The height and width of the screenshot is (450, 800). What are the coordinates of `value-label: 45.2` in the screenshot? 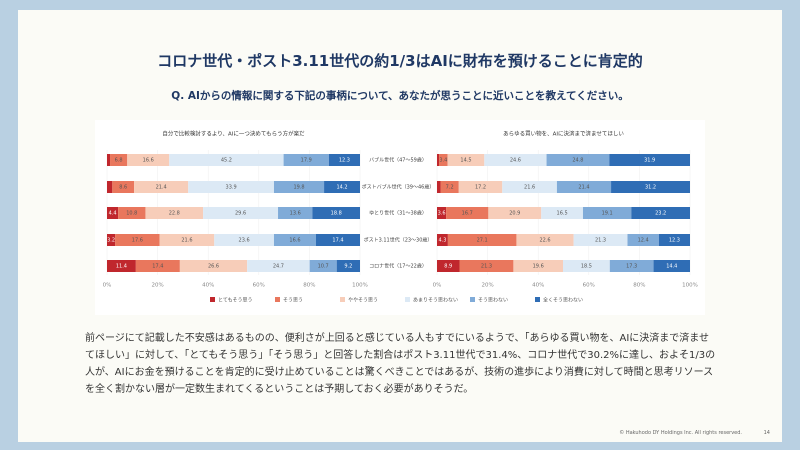 It's located at (226, 161).